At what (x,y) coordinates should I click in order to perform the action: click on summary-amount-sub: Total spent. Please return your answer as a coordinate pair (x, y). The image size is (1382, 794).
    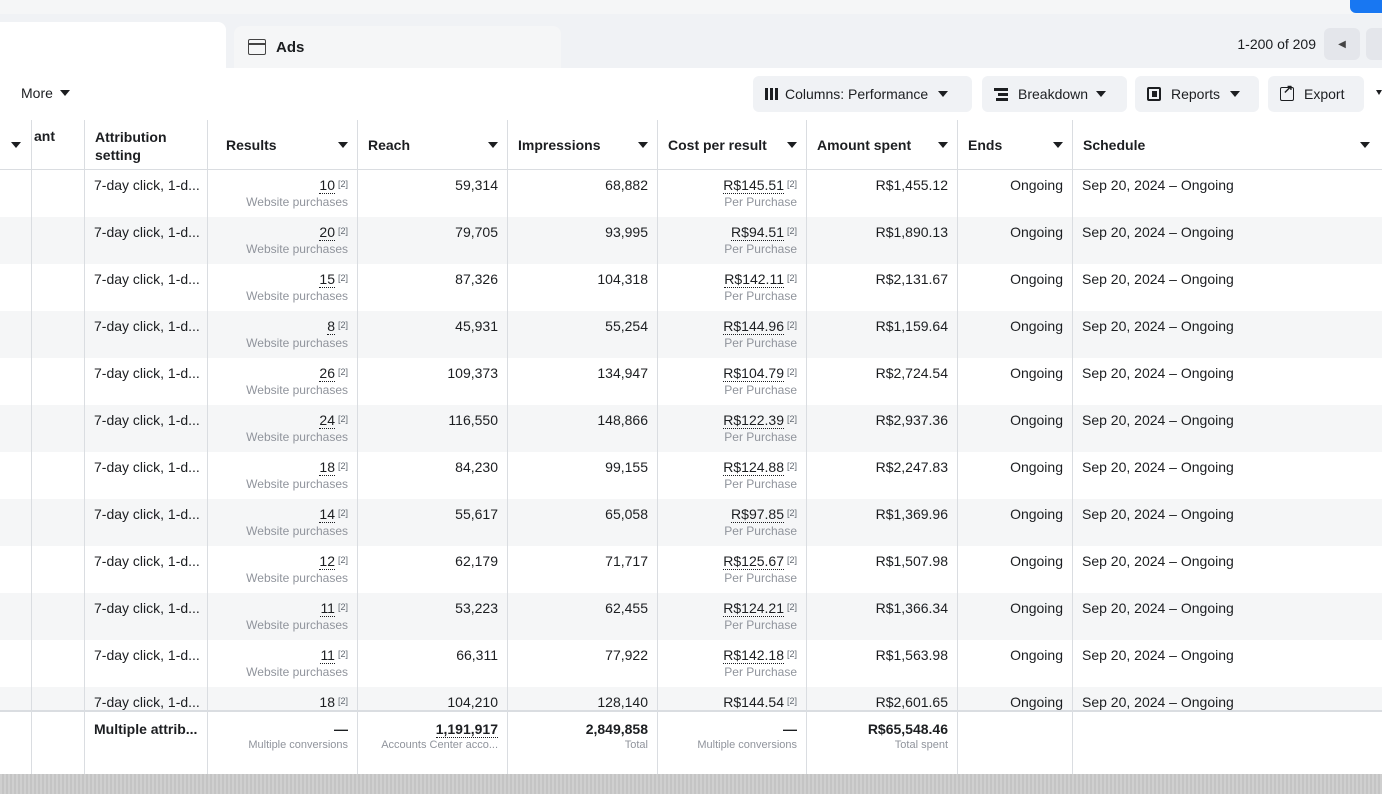
    Looking at the image, I should click on (921, 745).